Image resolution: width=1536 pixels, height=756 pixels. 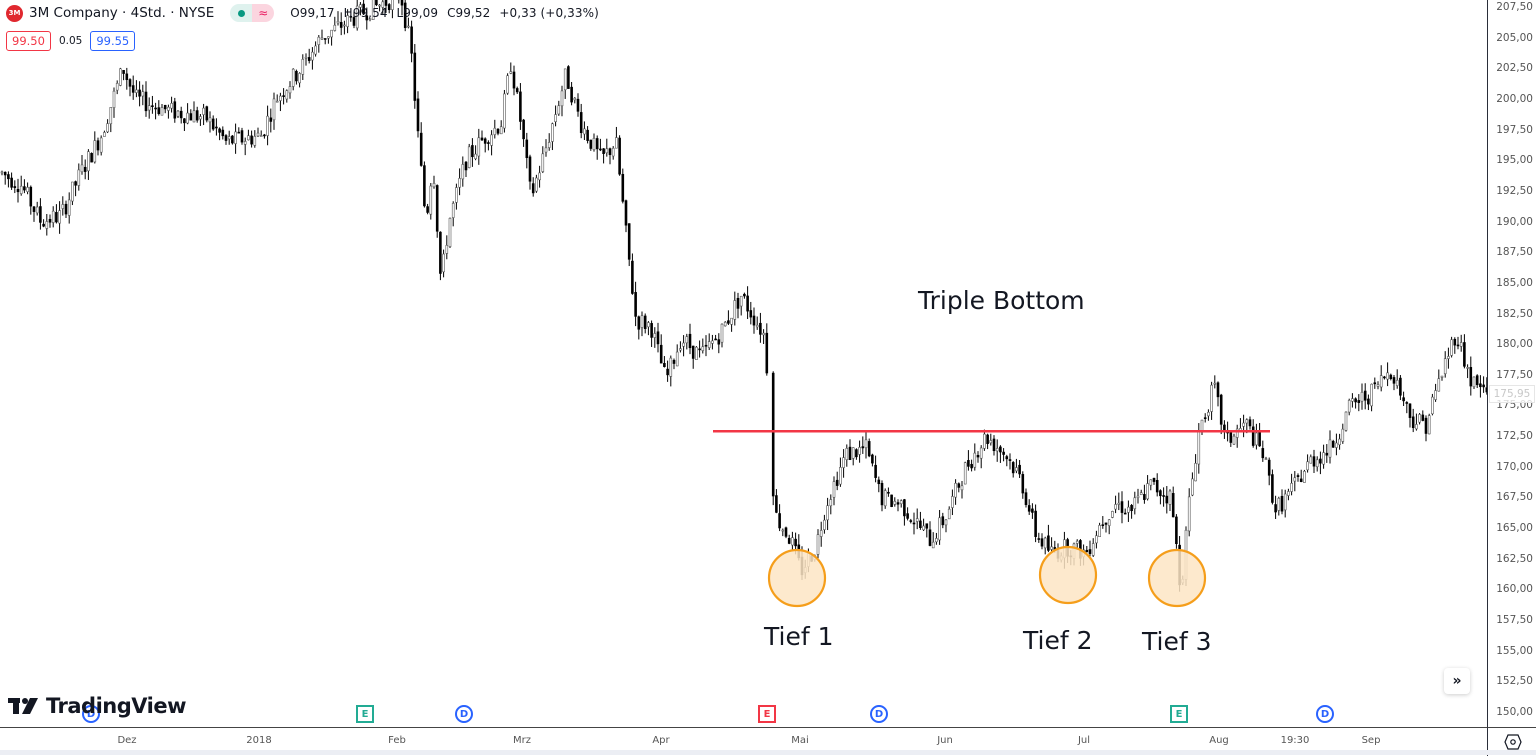 What do you see at coordinates (1514, 681) in the screenshot?
I see `price-tick-label: 152,50` at bounding box center [1514, 681].